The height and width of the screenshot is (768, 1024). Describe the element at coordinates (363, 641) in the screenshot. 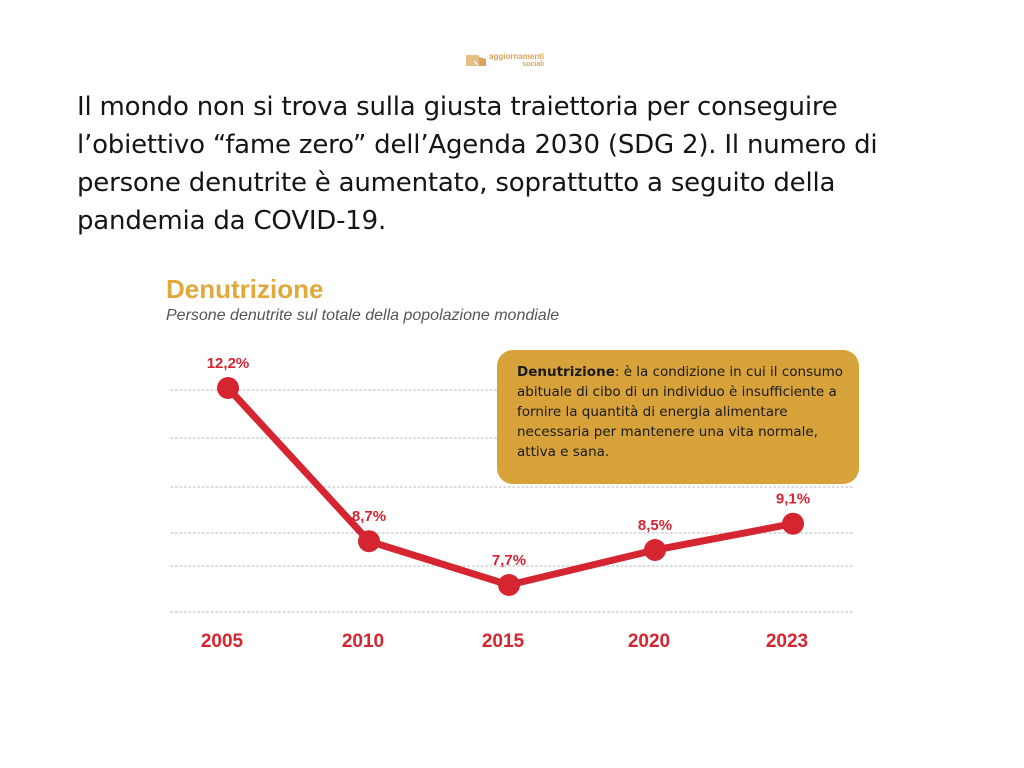

I see `x-tick-2010: 2010` at that location.